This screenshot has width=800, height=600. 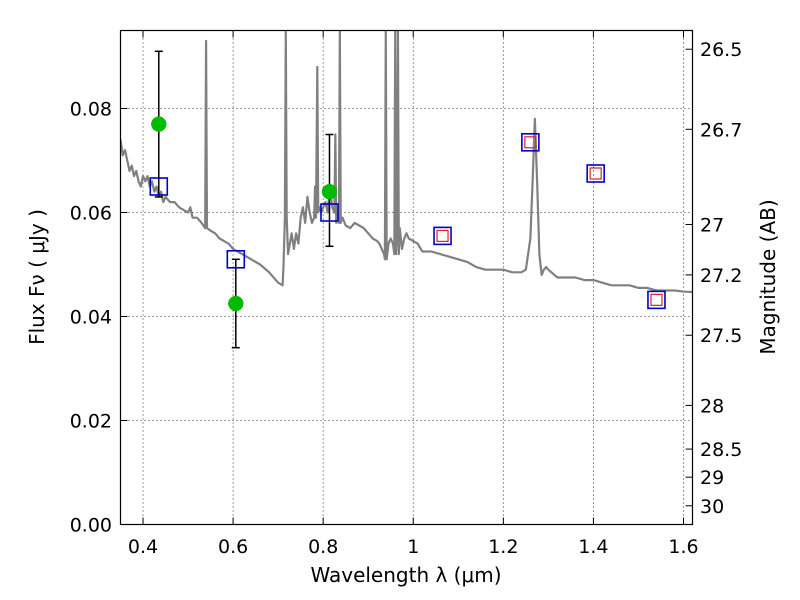 What do you see at coordinates (91, 422) in the screenshot?
I see `y-tick-label: 0.02` at bounding box center [91, 422].